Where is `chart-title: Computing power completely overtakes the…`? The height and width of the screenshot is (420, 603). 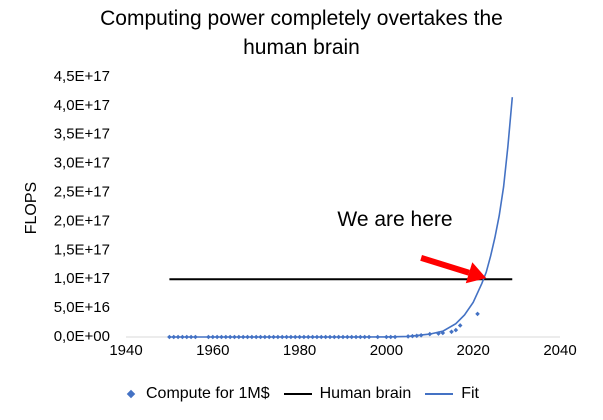
chart-title: Computing power completely overtakes the… is located at coordinates (301, 33).